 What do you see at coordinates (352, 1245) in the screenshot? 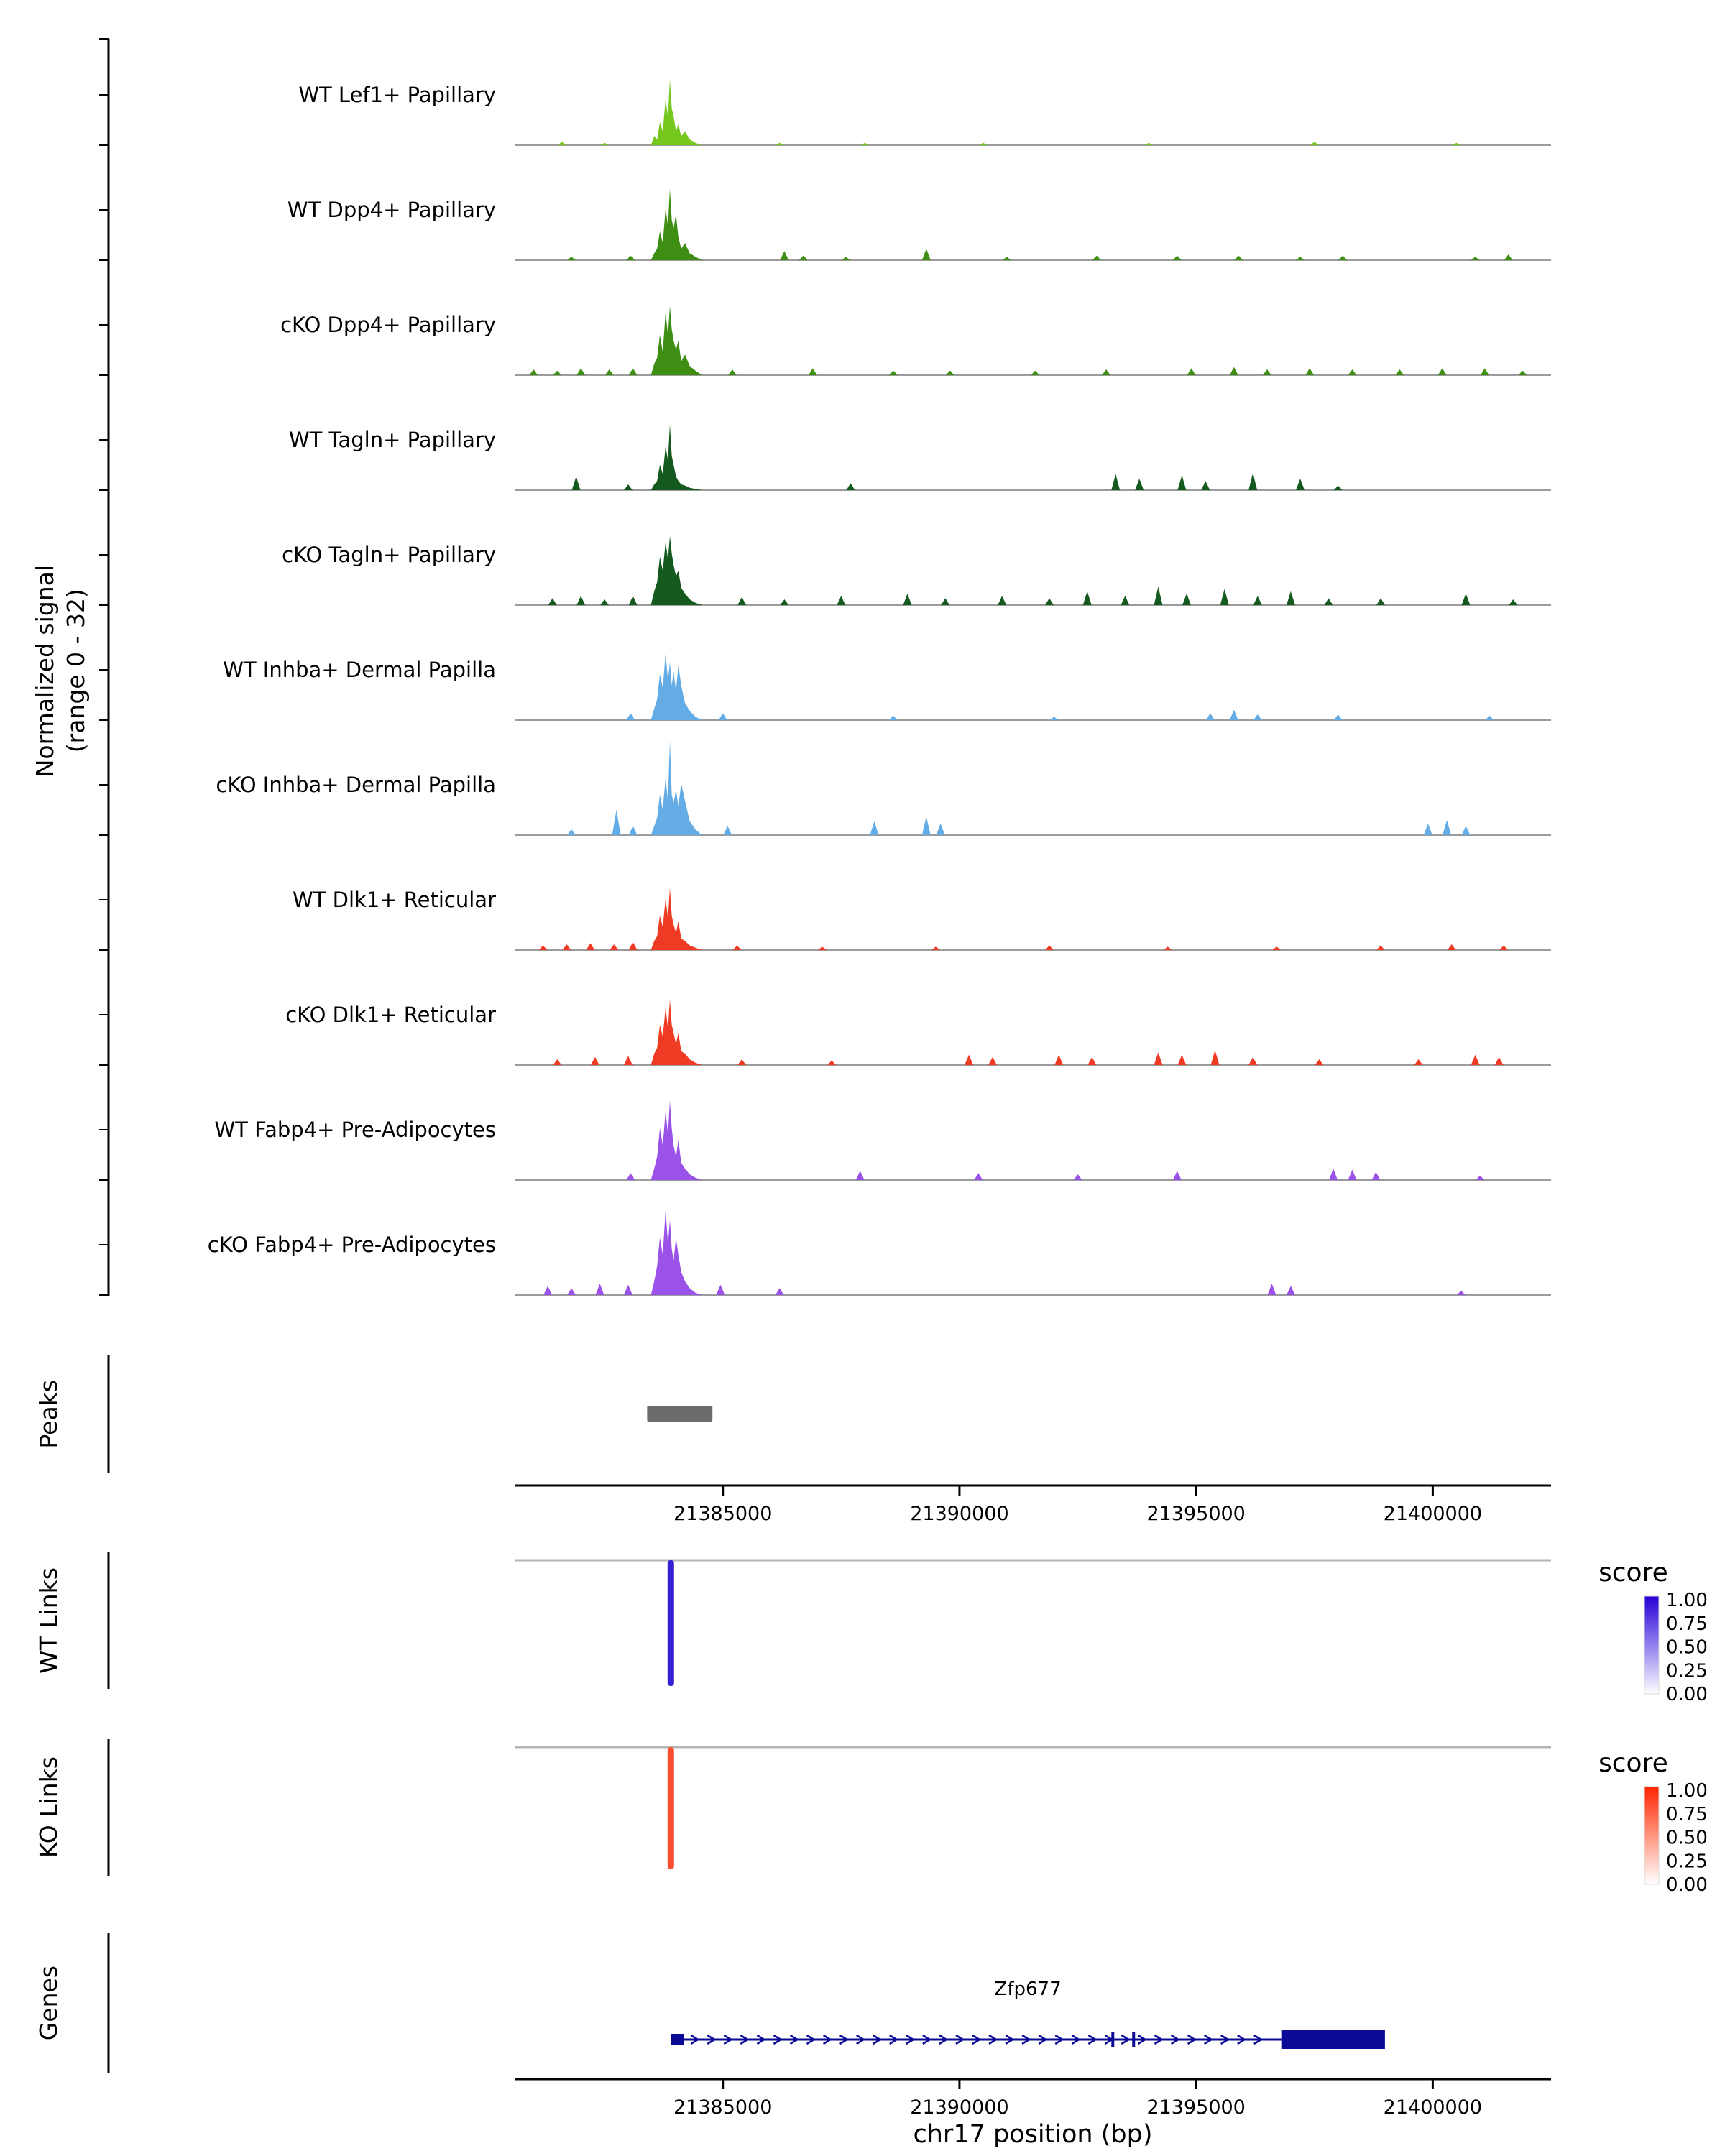
I see `track-label: cKO Fabp4+ Pre-Adipocytes` at bounding box center [352, 1245].